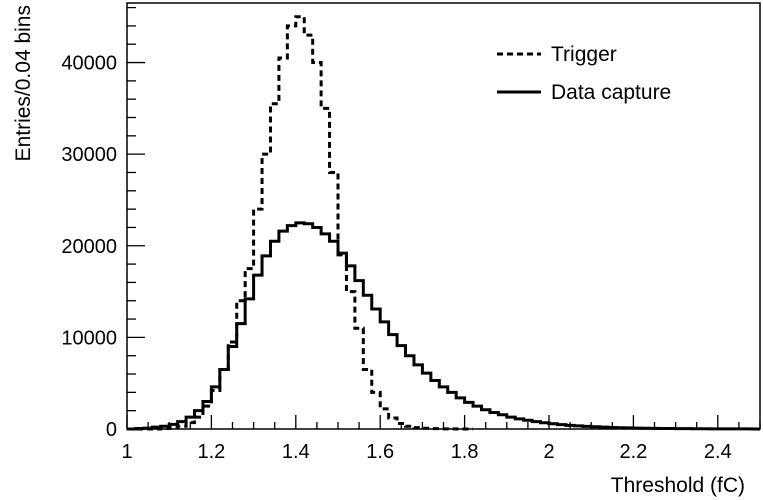  I want to click on legend-label-data-capture: Data capture, so click(611, 92).